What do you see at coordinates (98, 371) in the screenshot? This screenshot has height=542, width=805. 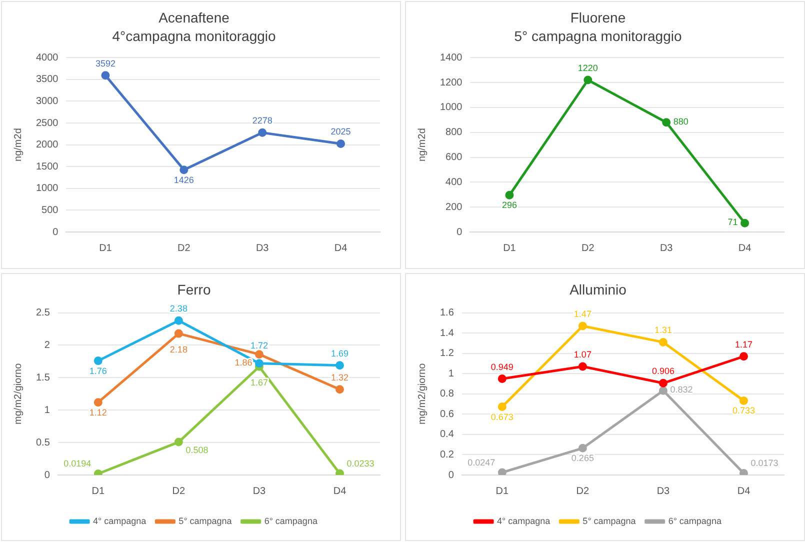 I see `data-label: 1.76` at bounding box center [98, 371].